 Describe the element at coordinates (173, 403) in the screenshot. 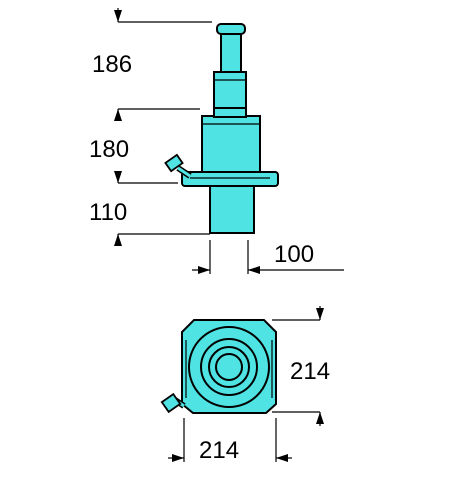

I see `top-valve-knob` at that location.